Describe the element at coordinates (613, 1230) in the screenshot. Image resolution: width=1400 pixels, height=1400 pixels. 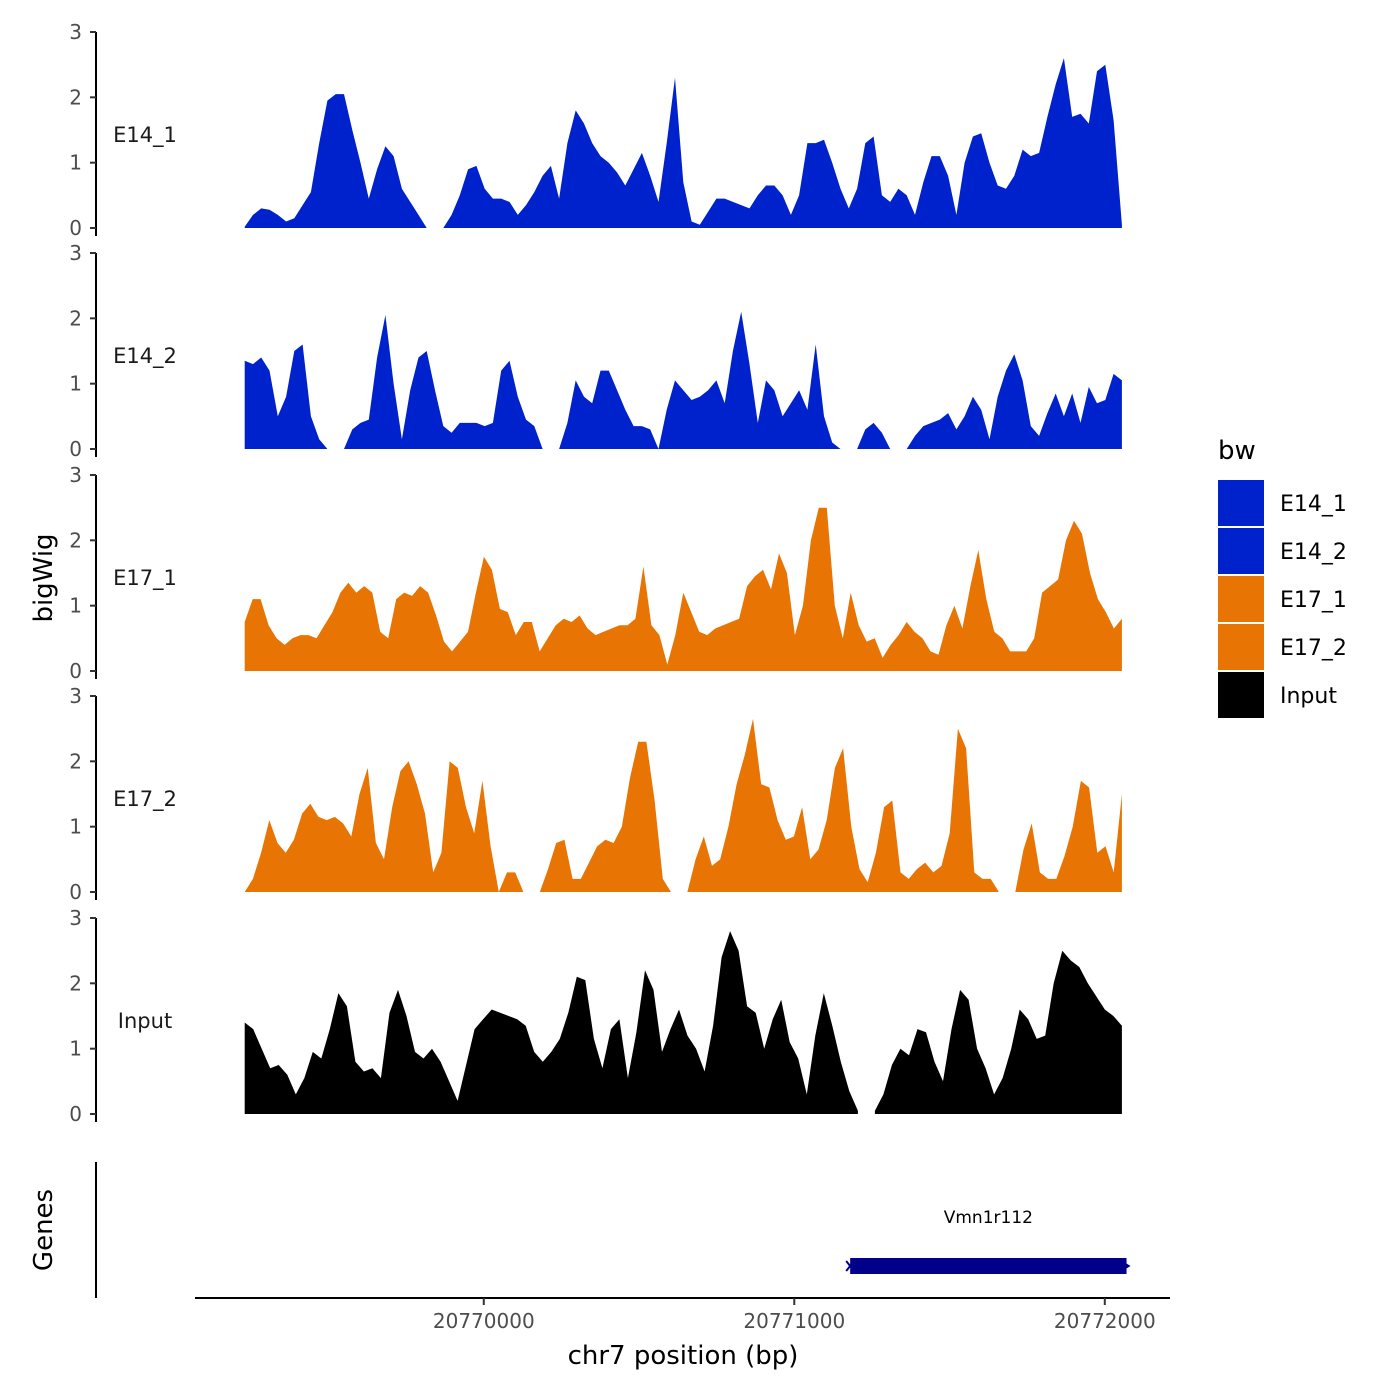
I see `genes-track: Vmn1r112` at that location.